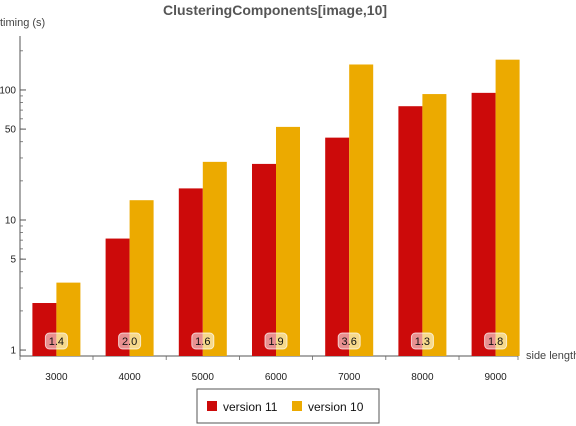  I want to click on ratio-label: 1.3, so click(422, 342).